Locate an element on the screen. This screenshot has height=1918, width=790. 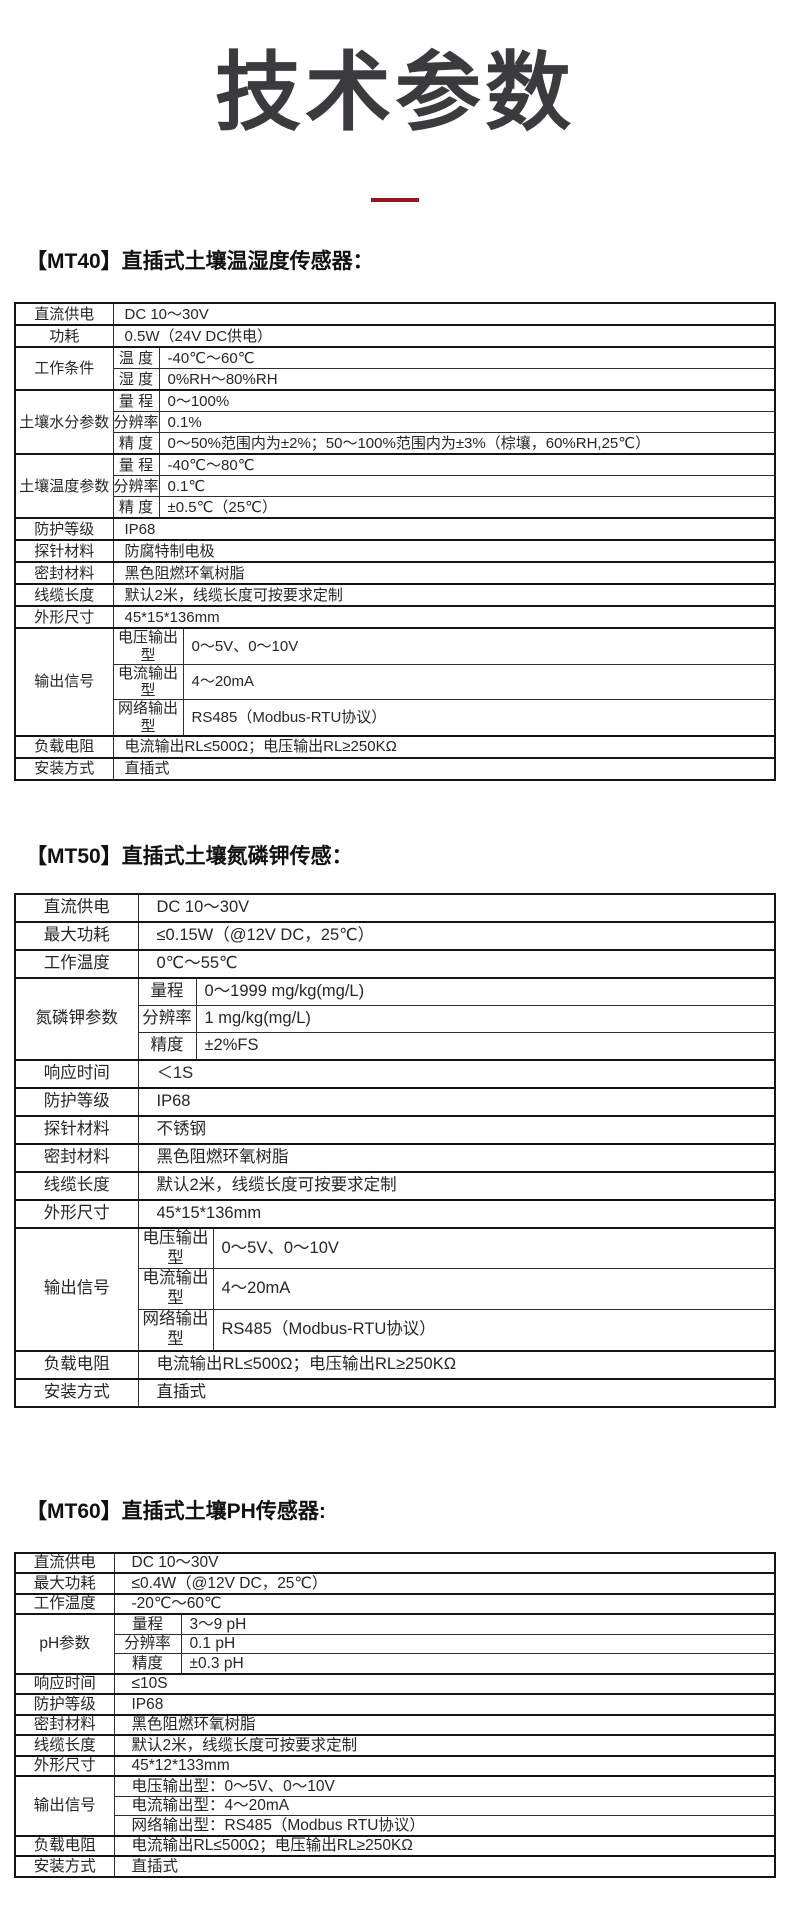
table-row: 工作温度 -20℃～60℃ is located at coordinates (395, 1603).